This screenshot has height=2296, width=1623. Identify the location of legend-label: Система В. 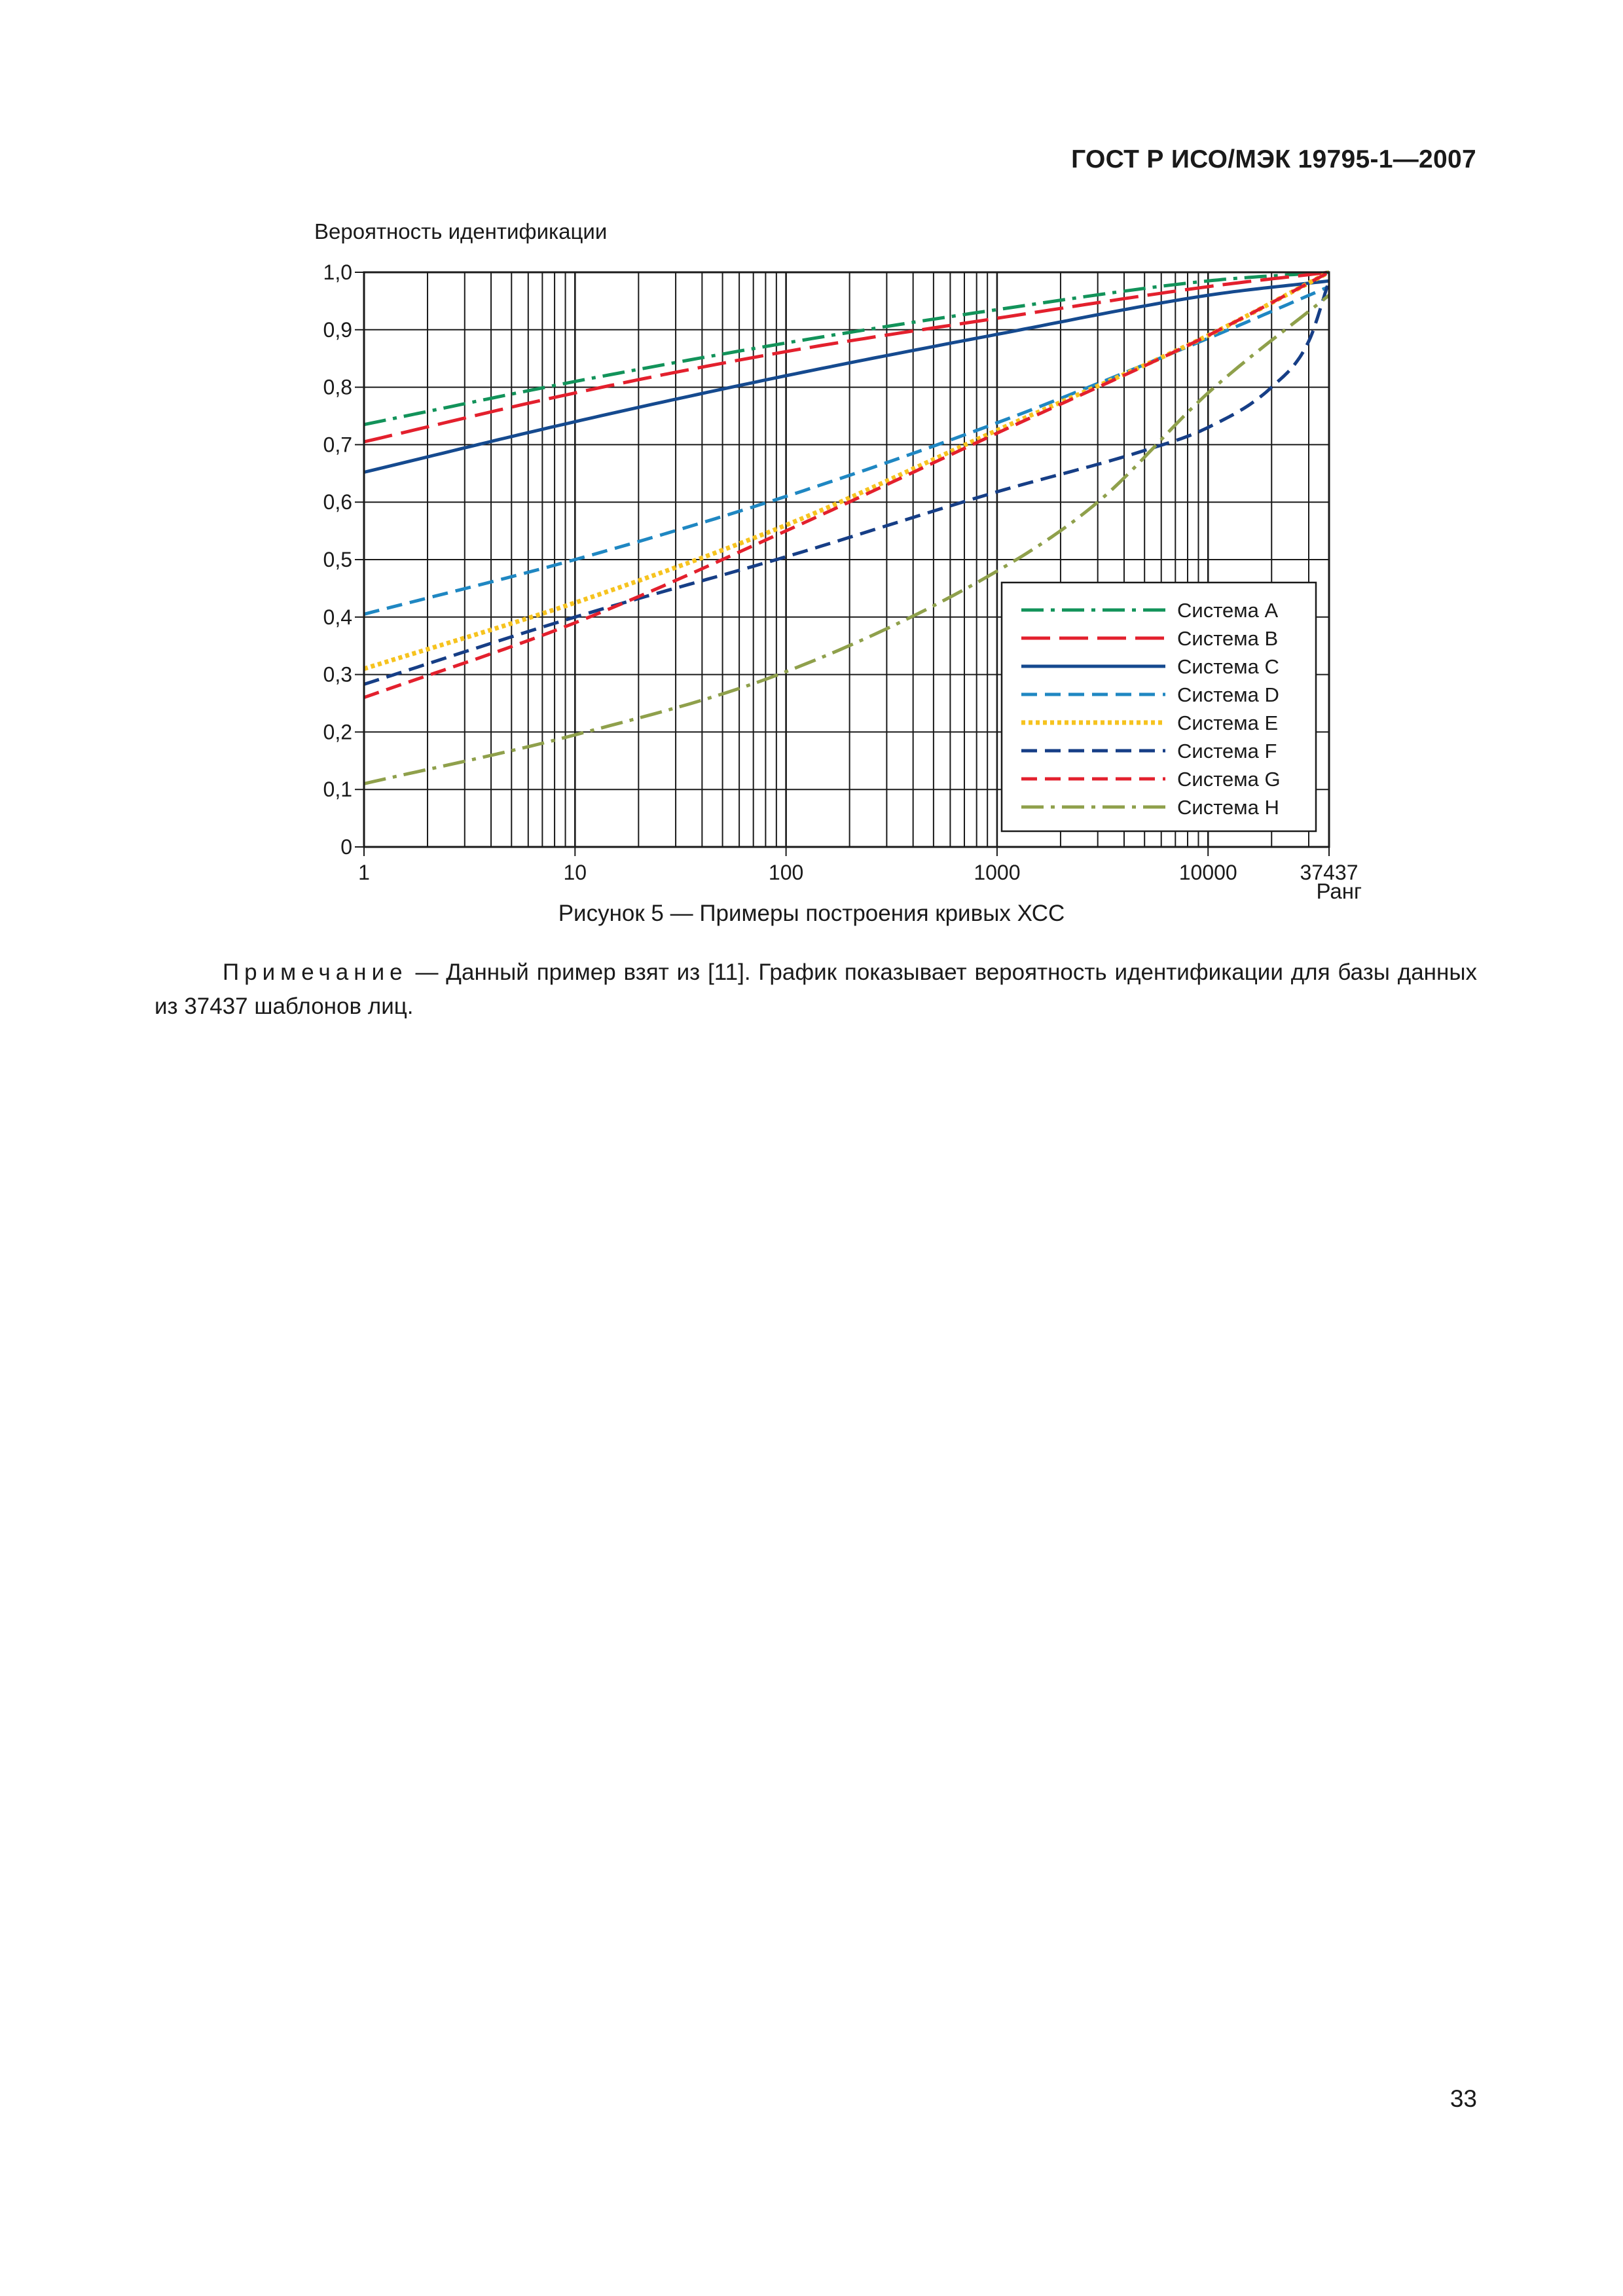
(1227, 638).